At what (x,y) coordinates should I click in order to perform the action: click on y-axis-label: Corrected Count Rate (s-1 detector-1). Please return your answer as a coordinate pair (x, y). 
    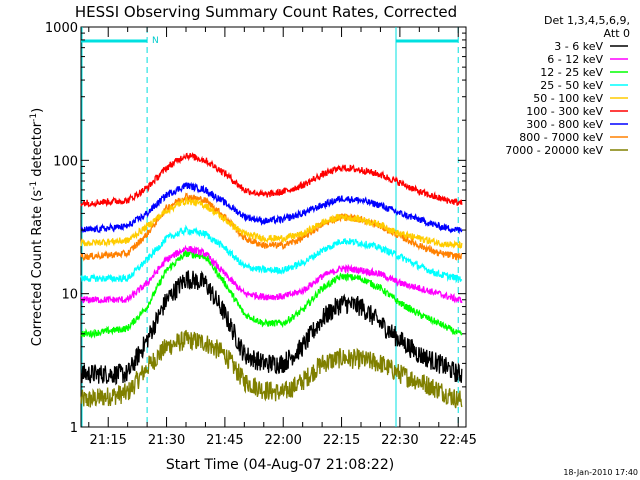
    Looking at the image, I should click on (37, 227).